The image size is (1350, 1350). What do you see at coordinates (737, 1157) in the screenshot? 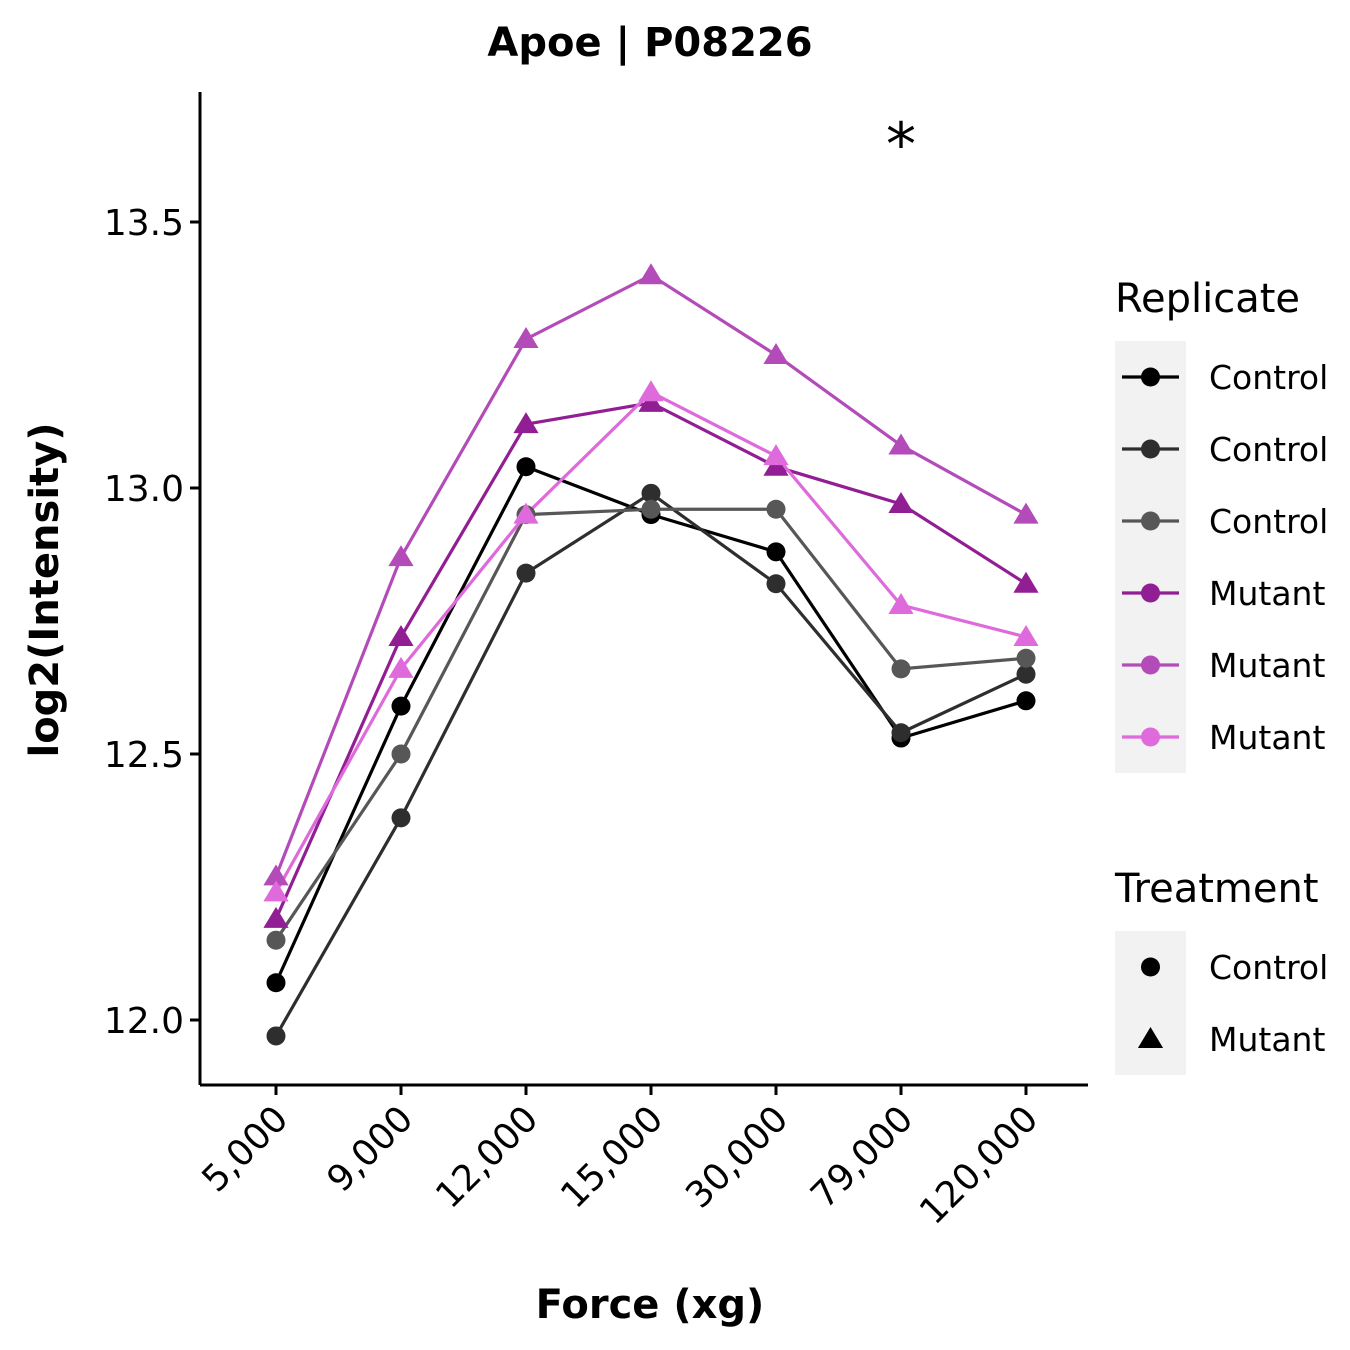
I see `x-tick-label: 30,000` at bounding box center [737, 1157].